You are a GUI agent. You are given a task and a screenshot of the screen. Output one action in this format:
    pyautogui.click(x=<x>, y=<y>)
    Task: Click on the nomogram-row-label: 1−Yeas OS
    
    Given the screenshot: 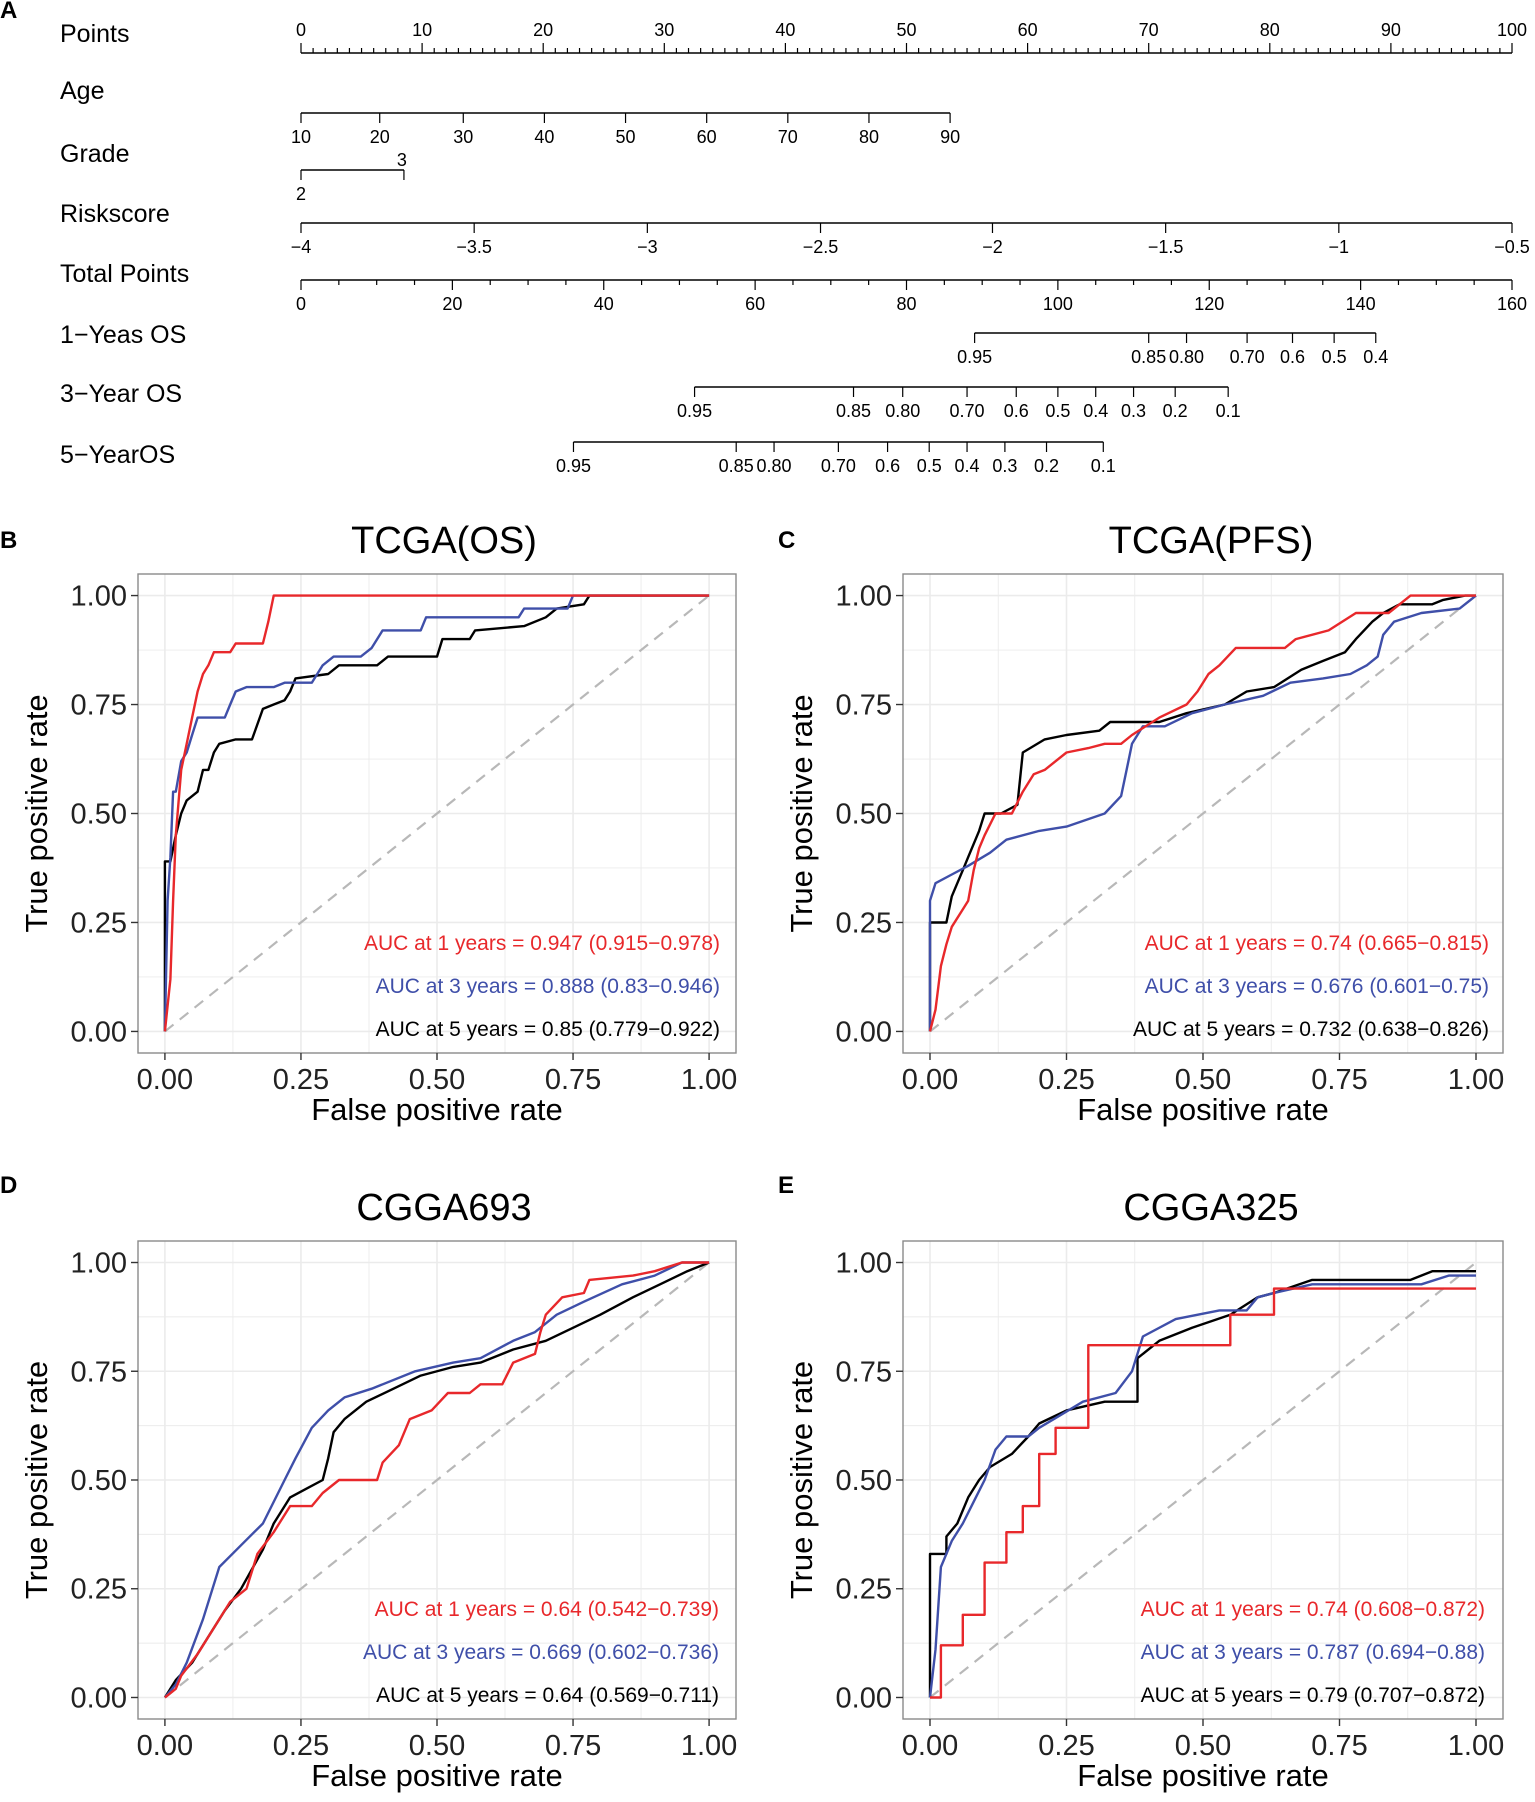 What is the action you would take?
    pyautogui.click(x=123, y=335)
    